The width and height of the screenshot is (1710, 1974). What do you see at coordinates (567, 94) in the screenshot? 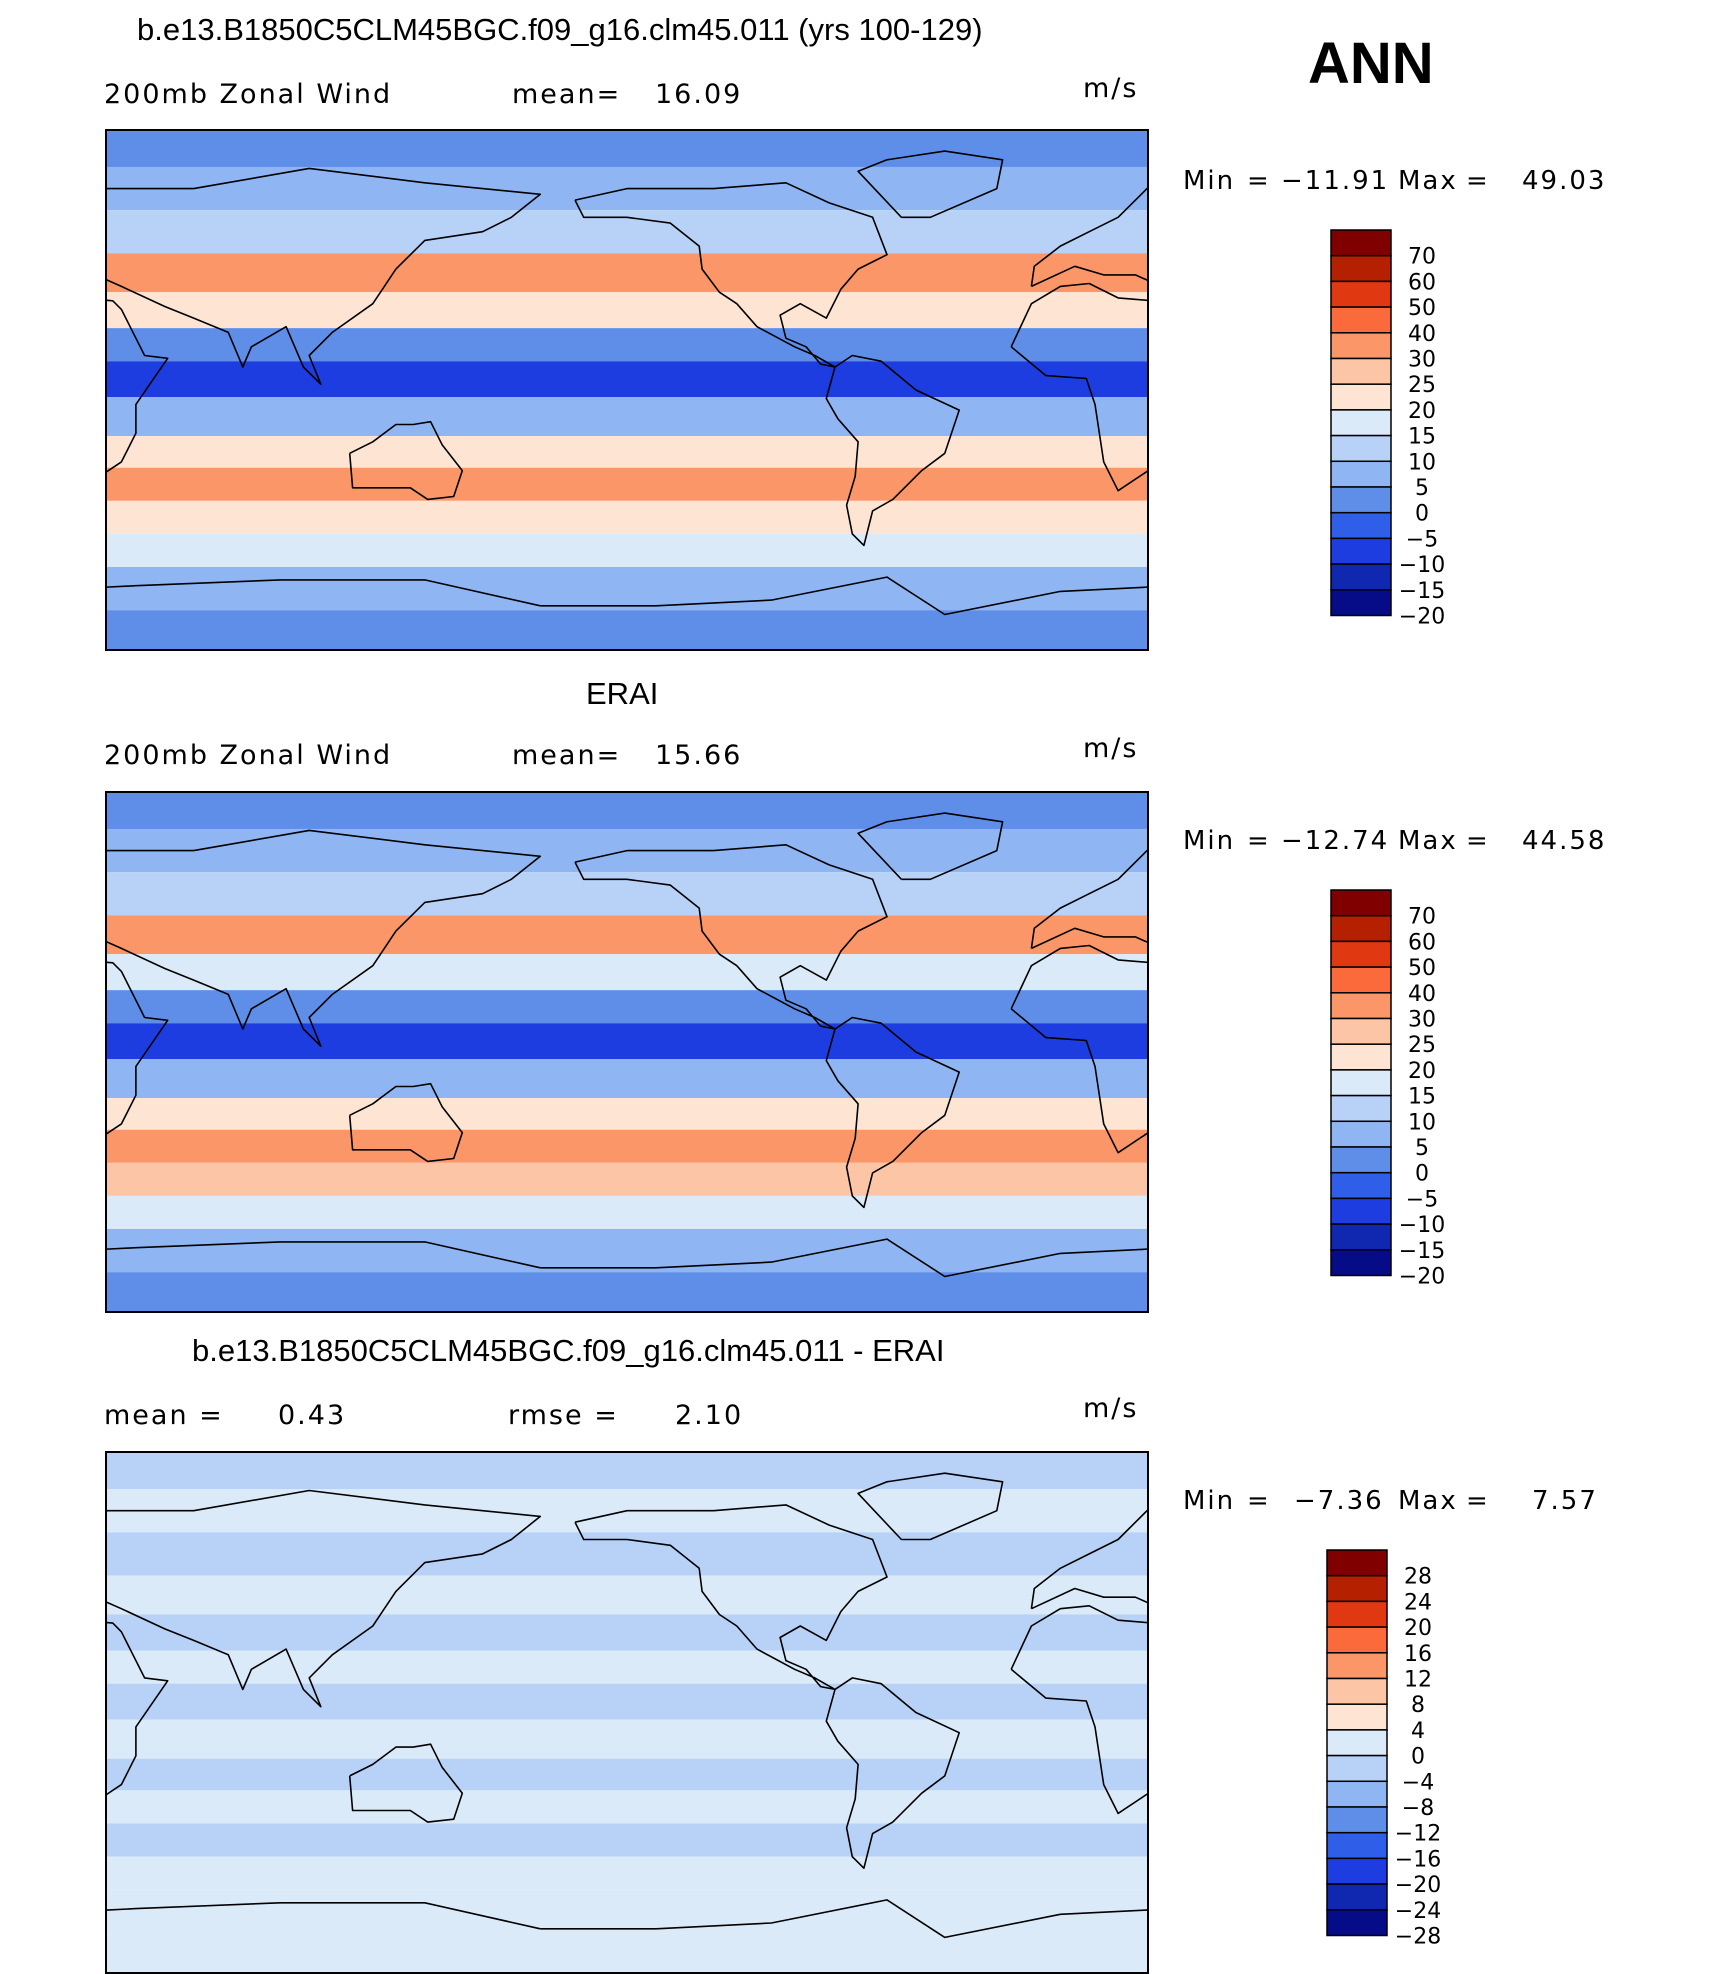
I see `stat1-label: mean=` at bounding box center [567, 94].